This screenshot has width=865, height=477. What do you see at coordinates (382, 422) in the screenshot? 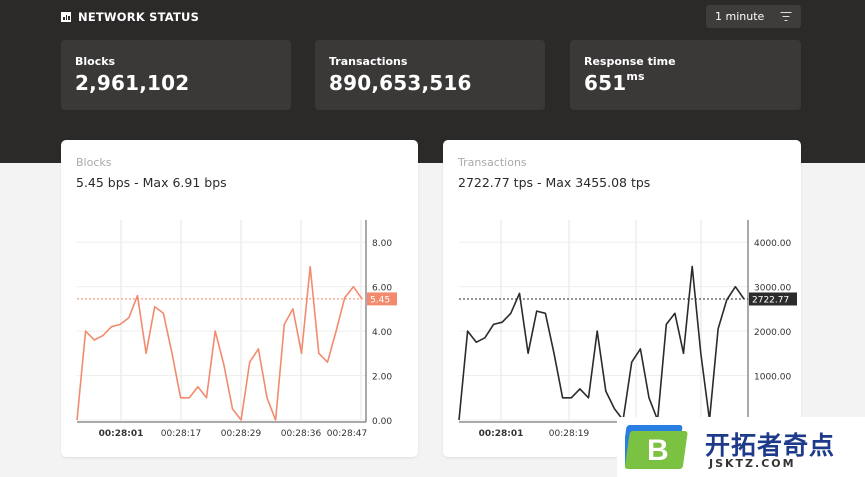
I see `y-tick-label: 0.00` at bounding box center [382, 422].